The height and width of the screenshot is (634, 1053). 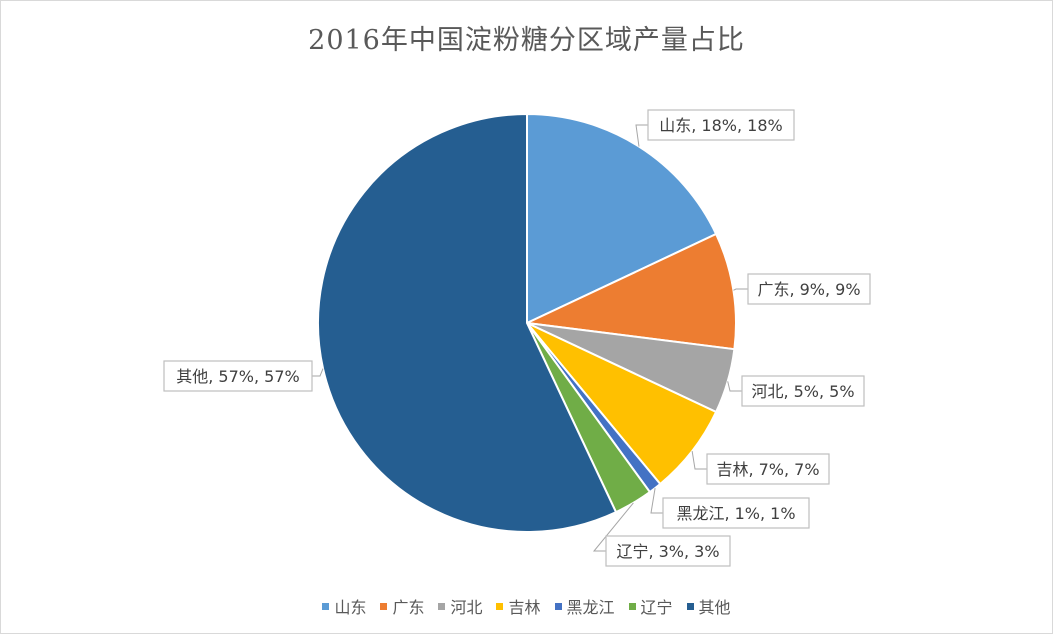 I want to click on data-label-2: 广东, 9%, 9%, so click(x=808, y=289).